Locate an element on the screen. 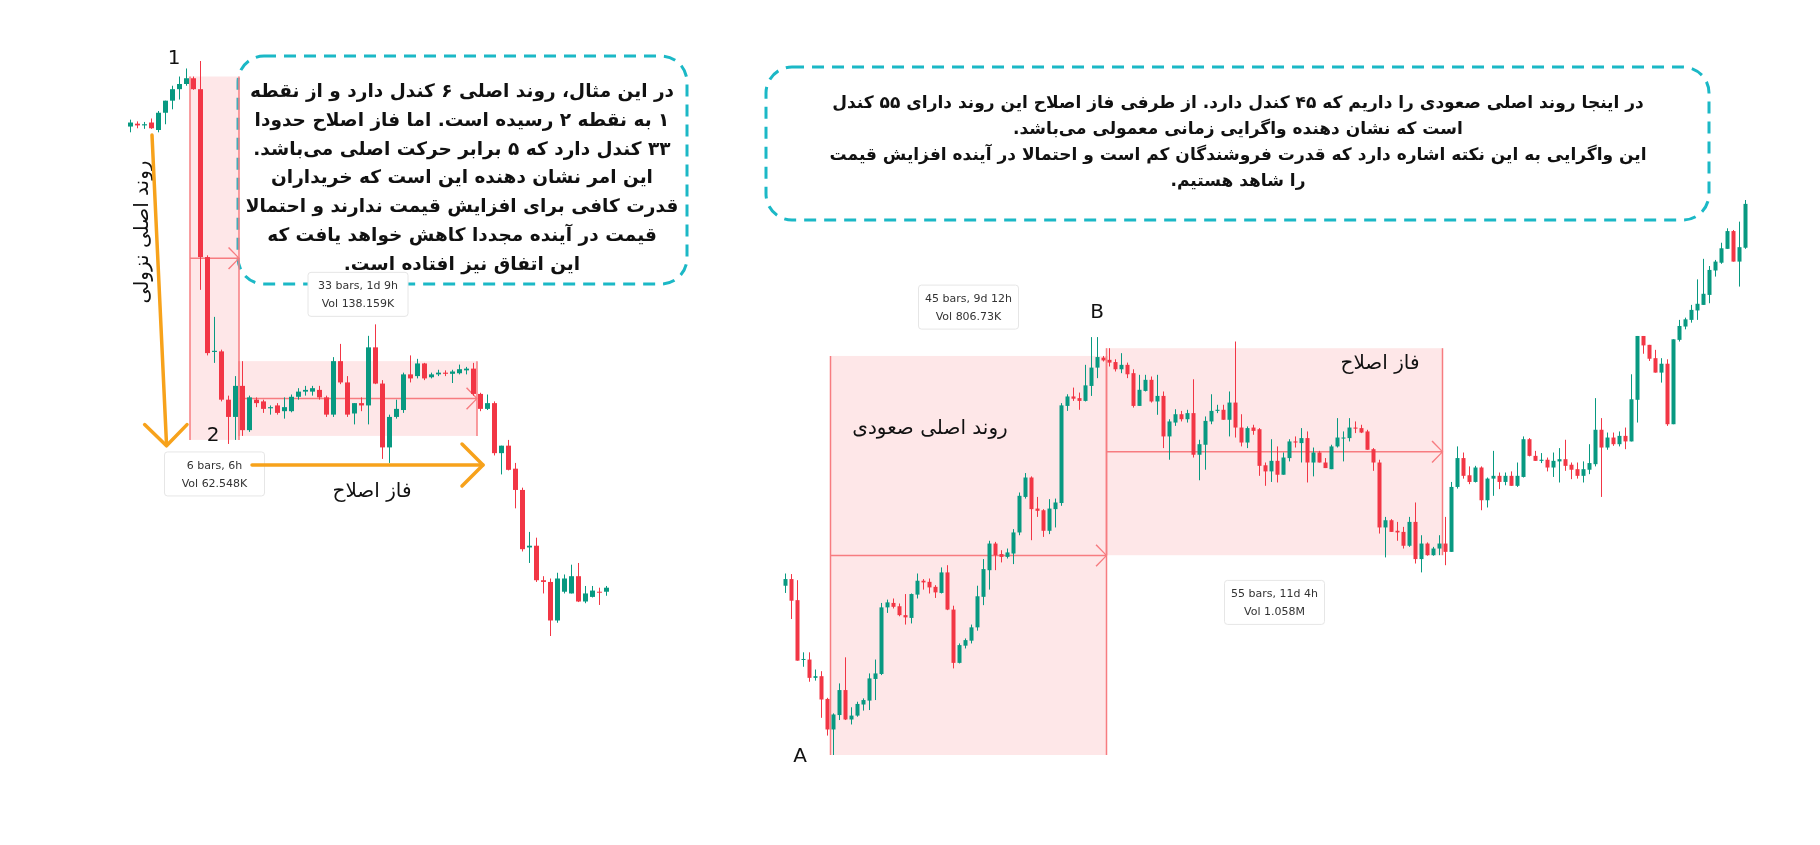  annotation: 1 is located at coordinates (174, 57).